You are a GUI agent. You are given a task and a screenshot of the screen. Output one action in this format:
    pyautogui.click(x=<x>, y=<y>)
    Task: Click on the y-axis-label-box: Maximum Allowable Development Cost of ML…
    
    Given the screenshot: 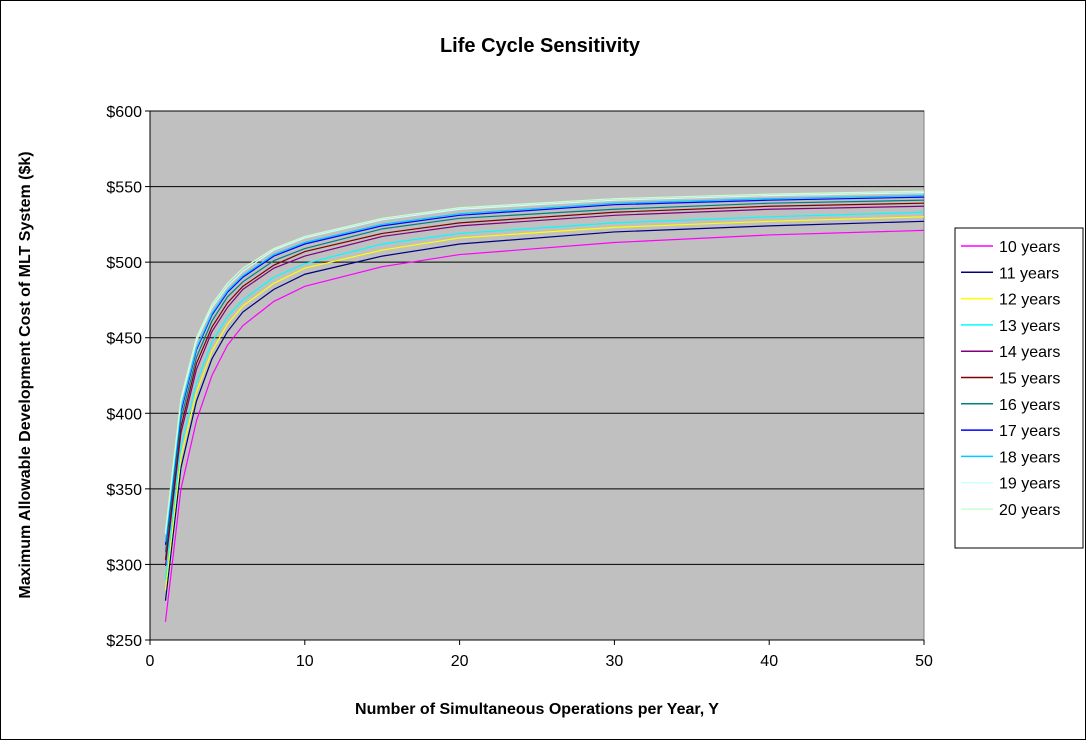 What is the action you would take?
    pyautogui.click(x=25, y=375)
    